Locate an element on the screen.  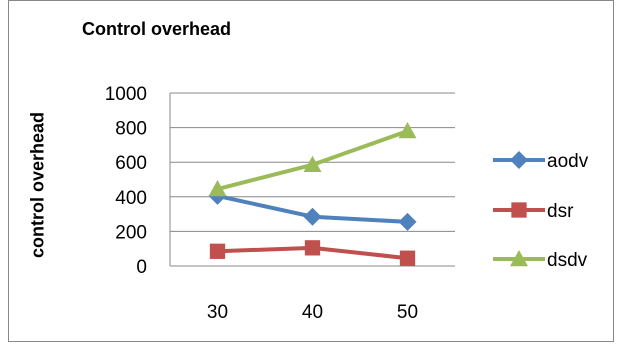
legend-marker-aodv is located at coordinates (519, 160).